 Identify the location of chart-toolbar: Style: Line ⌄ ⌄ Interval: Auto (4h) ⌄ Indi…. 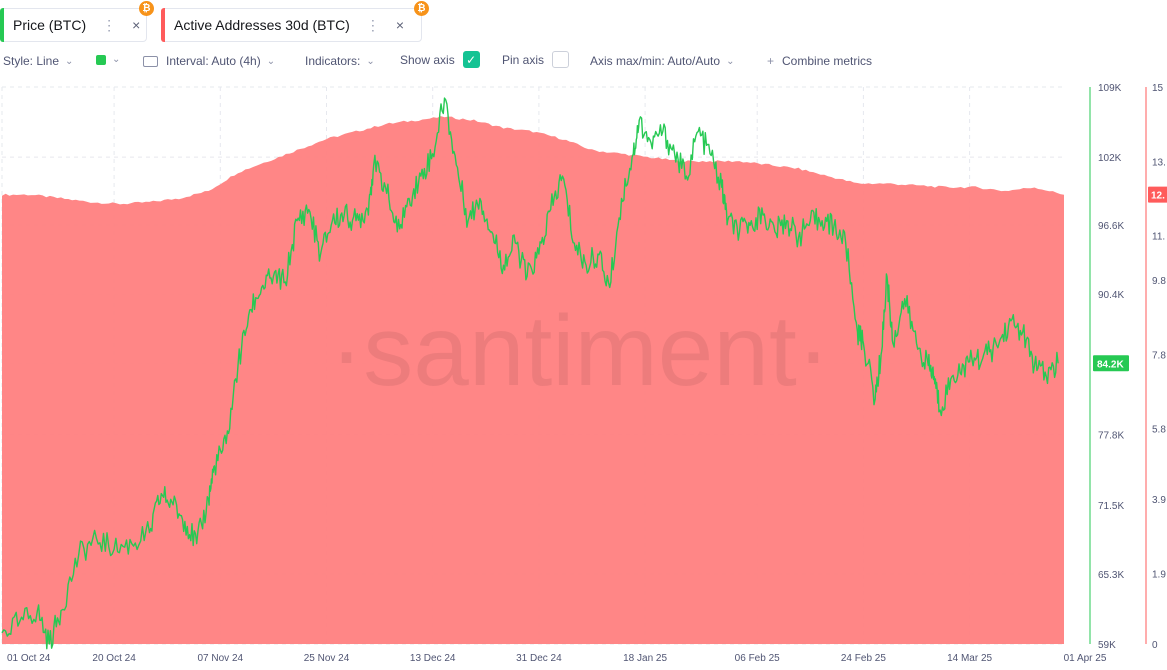
(583, 62).